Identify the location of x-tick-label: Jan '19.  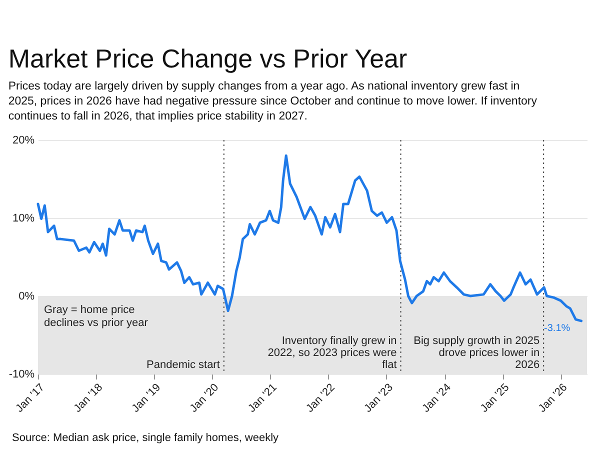
(147, 398).